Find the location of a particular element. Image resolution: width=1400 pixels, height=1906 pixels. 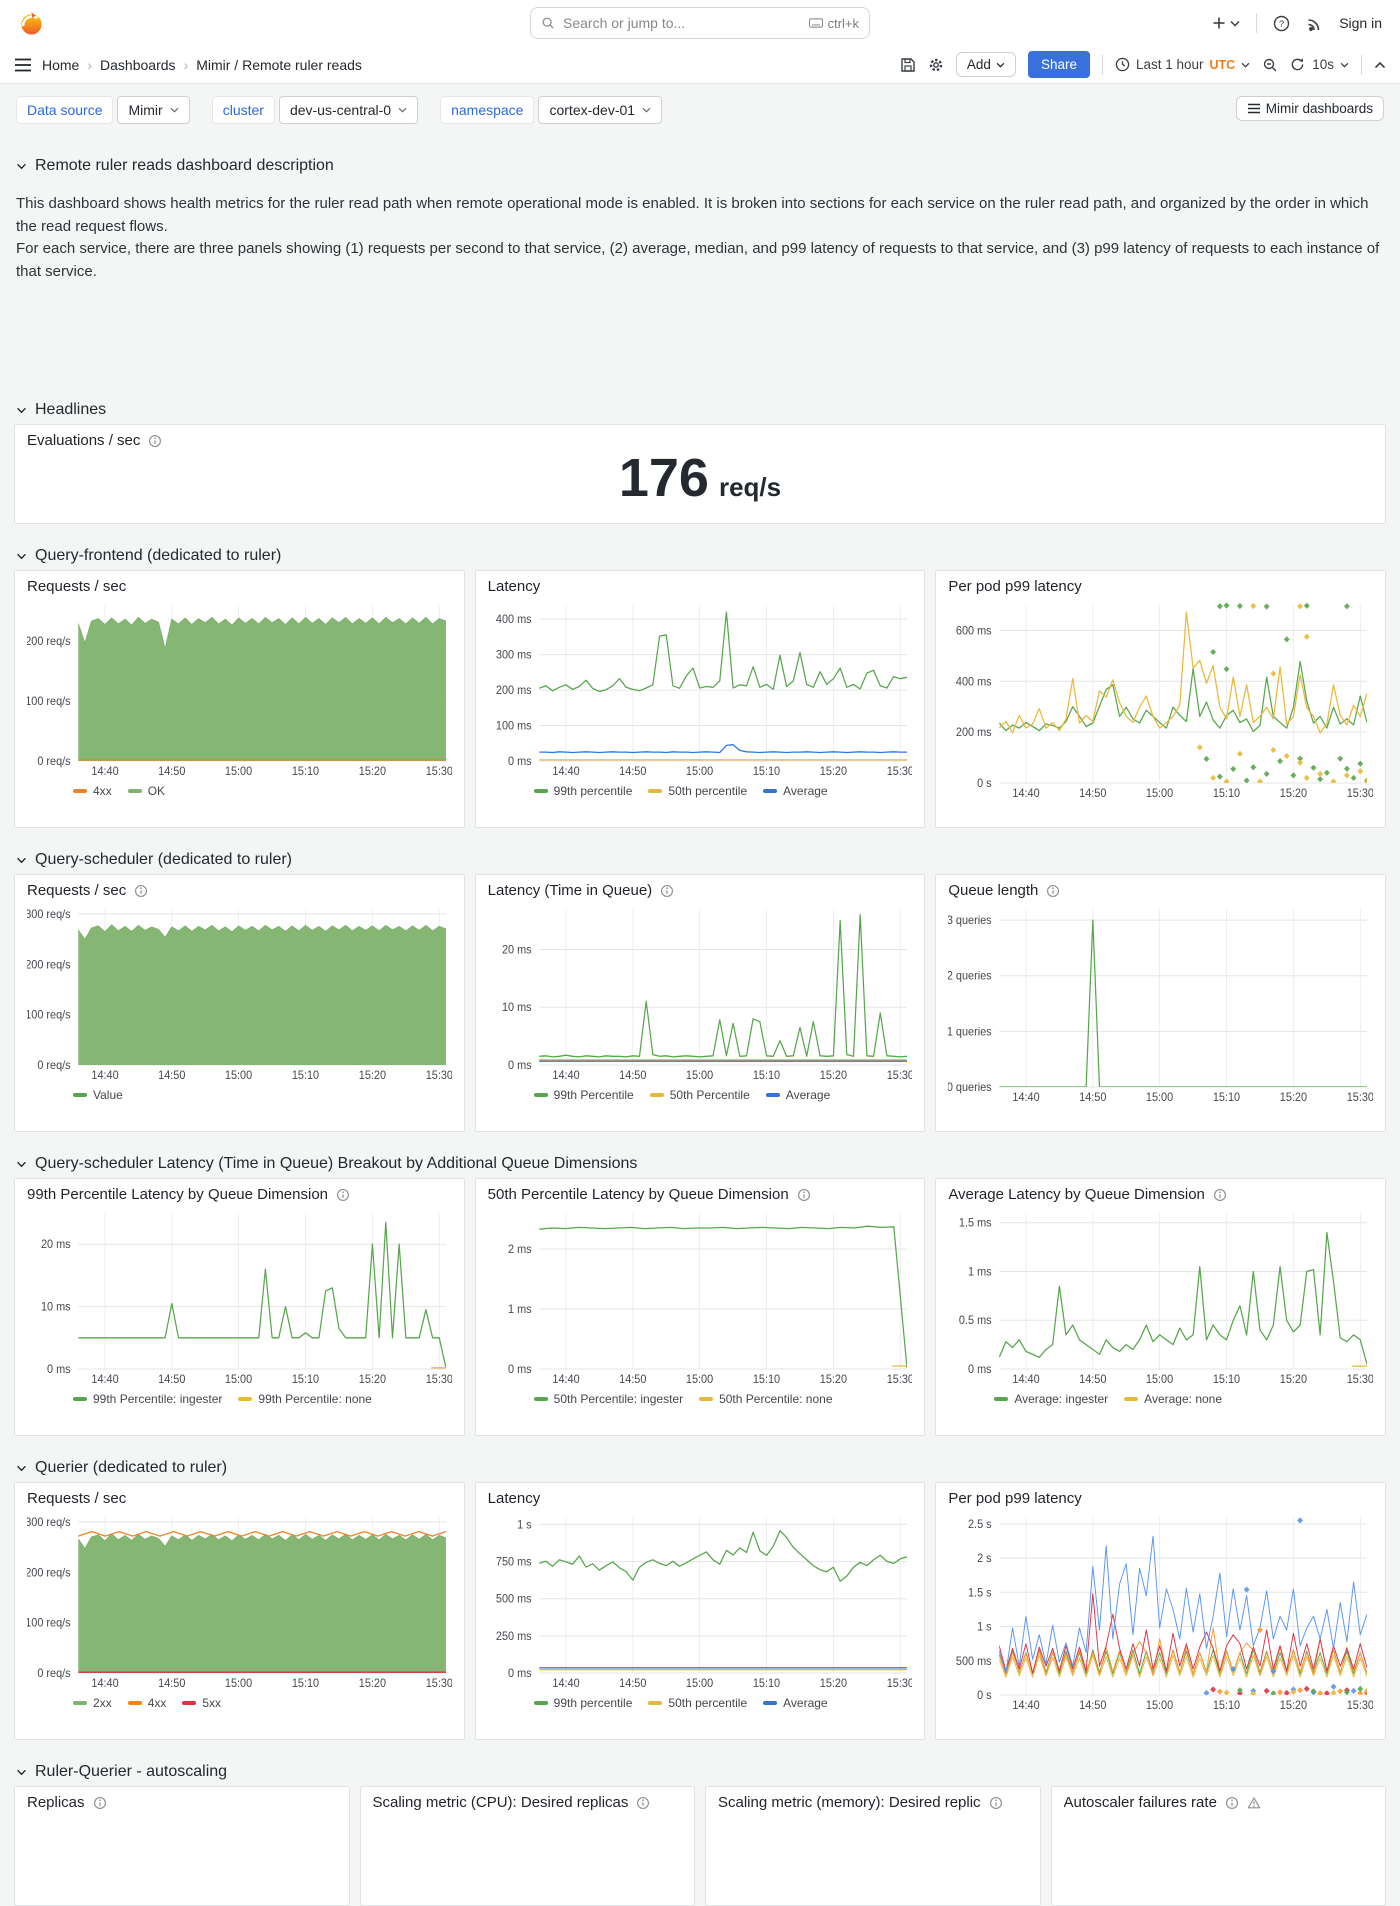

panel-title: Scaling metric (CPU): Desired replicas is located at coordinates (500, 1802).